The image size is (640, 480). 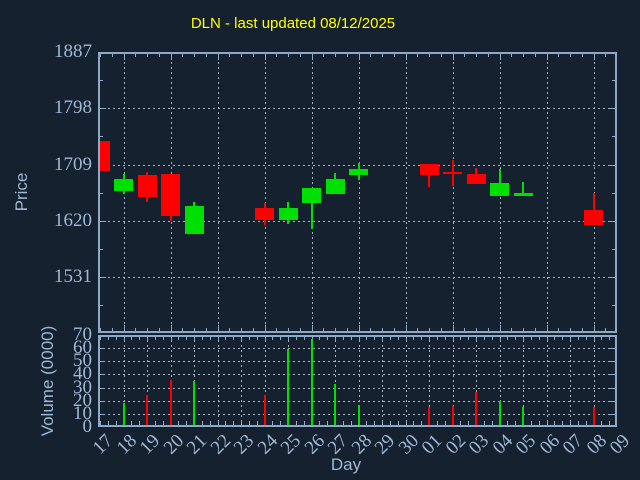 What do you see at coordinates (103, 444) in the screenshot?
I see `day-label-17: 17` at bounding box center [103, 444].